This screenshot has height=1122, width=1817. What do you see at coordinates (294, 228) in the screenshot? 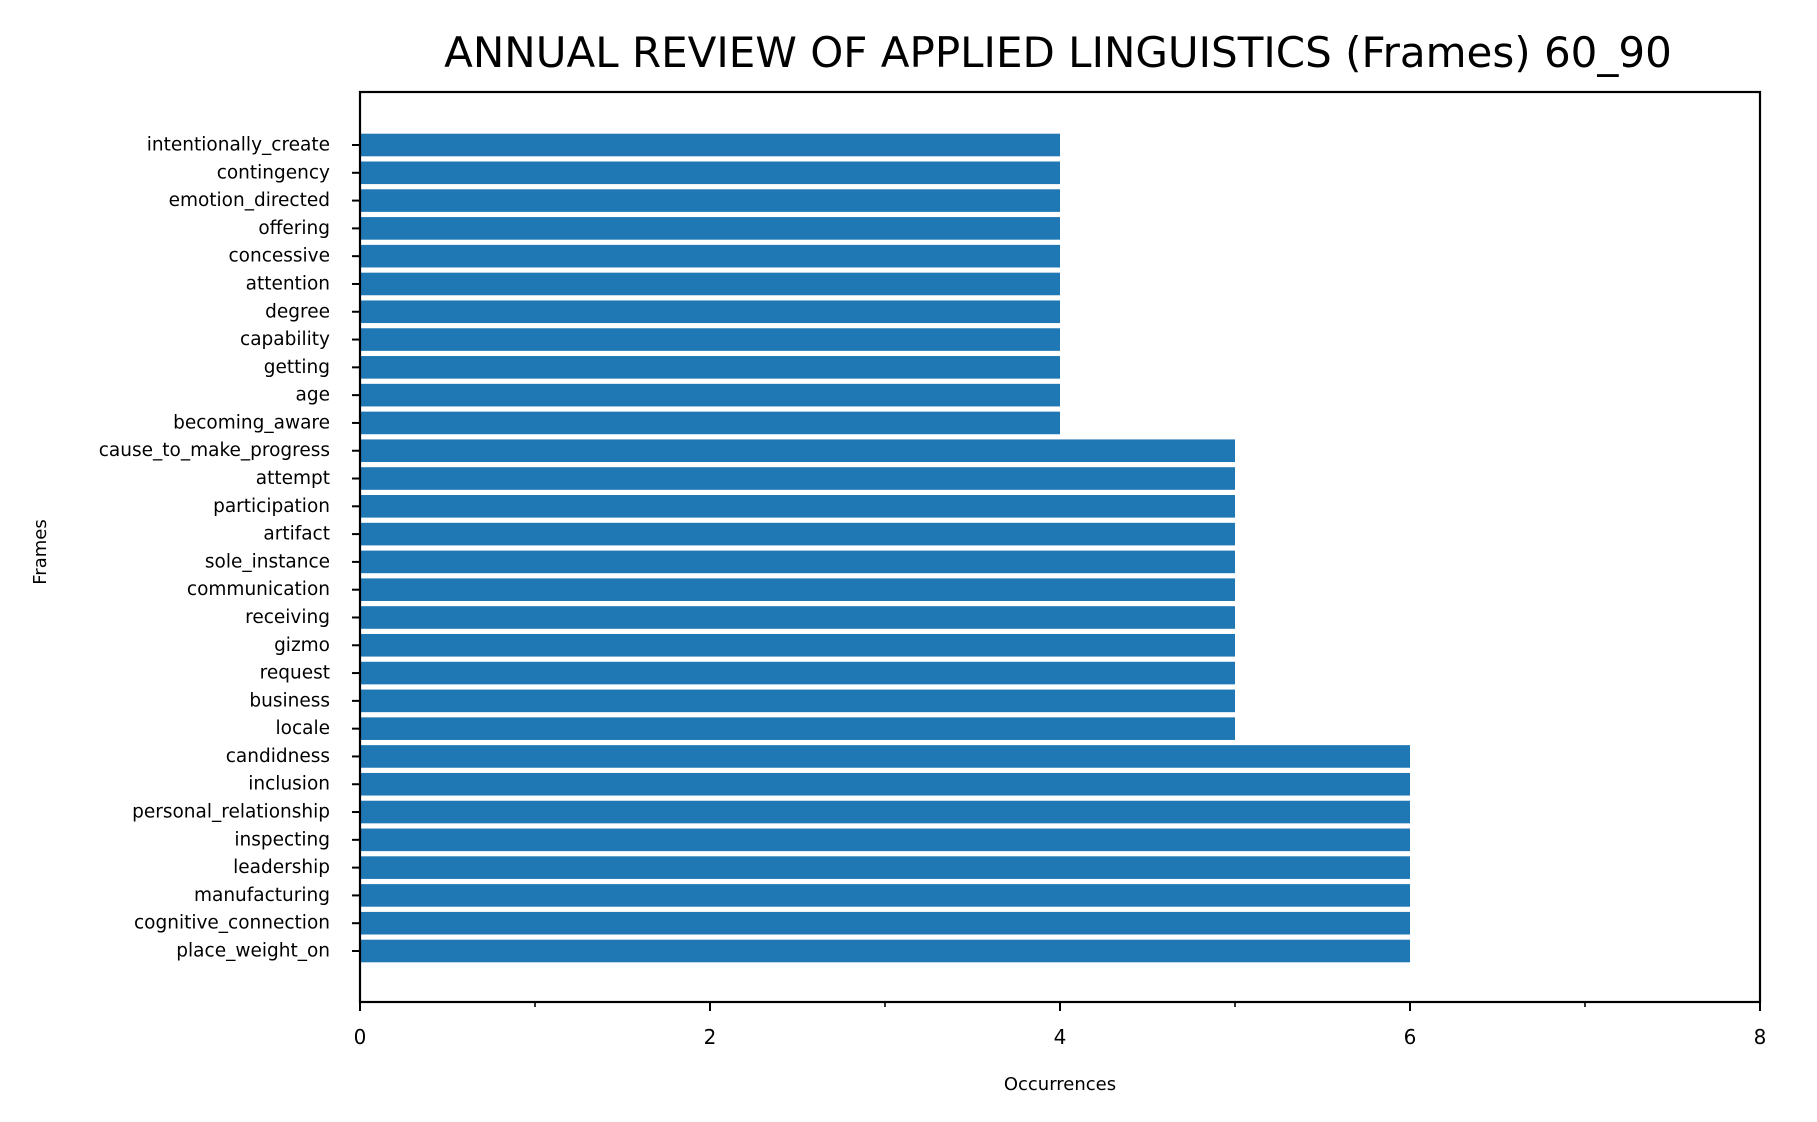
I see `y-tick-label: offering` at bounding box center [294, 228].